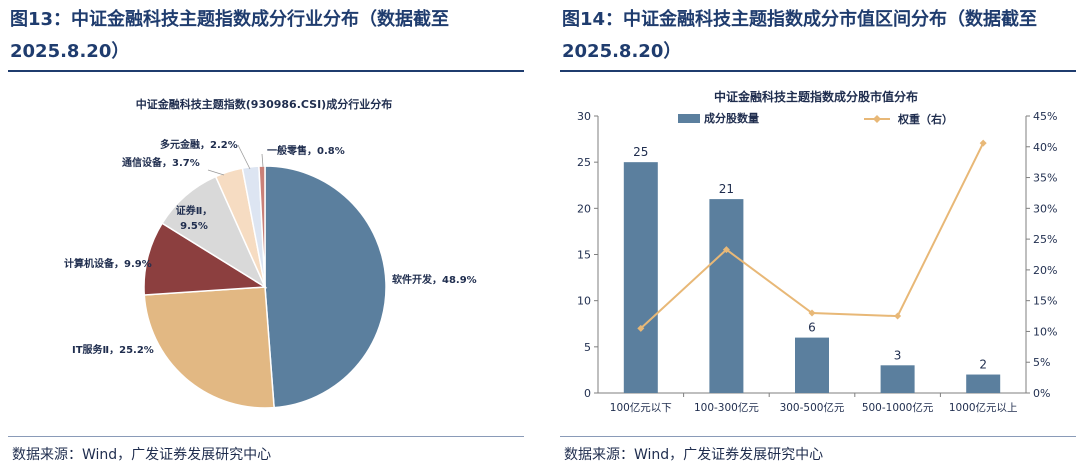 This screenshot has height=472, width=1080. I want to click on pie-label: 软件开发，48.9%, so click(434, 279).